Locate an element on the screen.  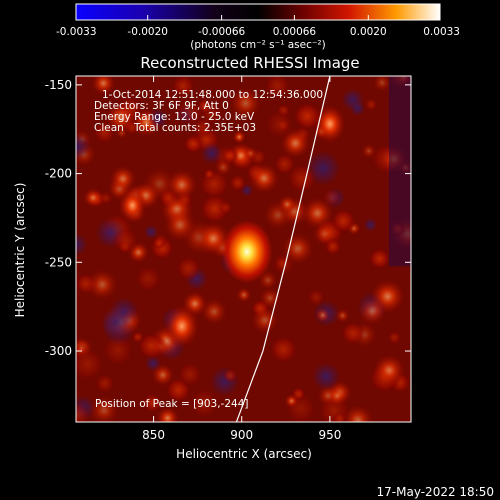
footer-date: 17-May-2022 18:50 is located at coordinates (435, 492).